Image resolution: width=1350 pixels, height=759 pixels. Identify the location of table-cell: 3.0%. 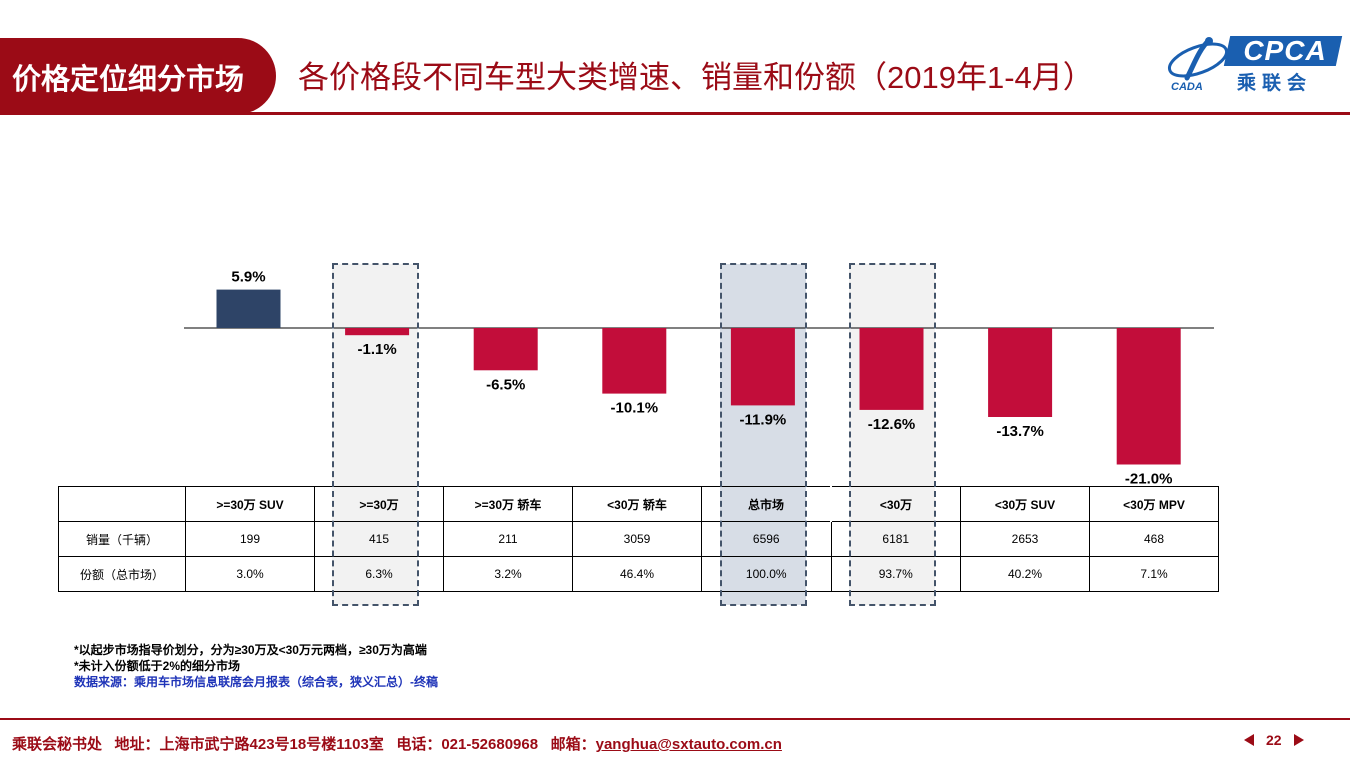
(250, 574).